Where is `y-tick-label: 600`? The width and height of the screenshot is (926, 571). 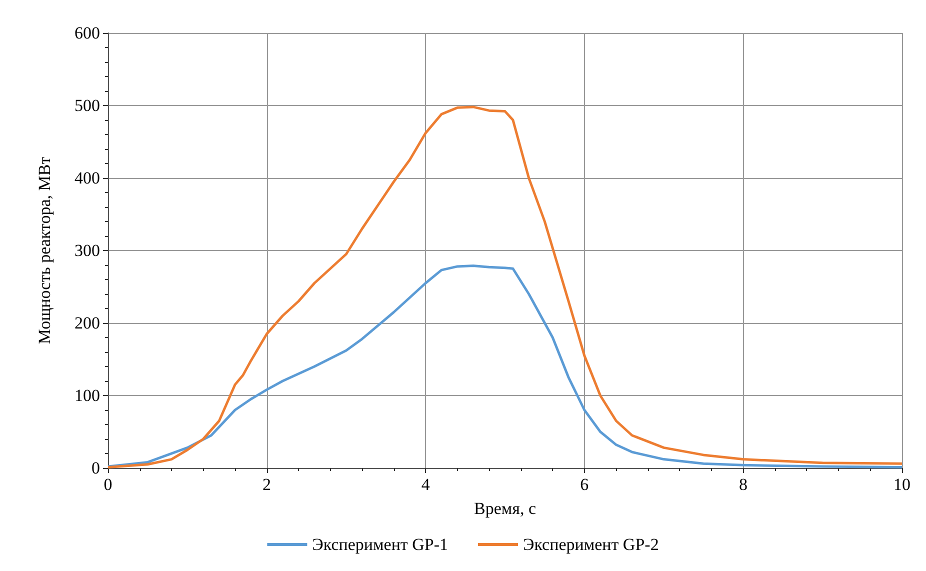
y-tick-label: 600 is located at coordinates (87, 33).